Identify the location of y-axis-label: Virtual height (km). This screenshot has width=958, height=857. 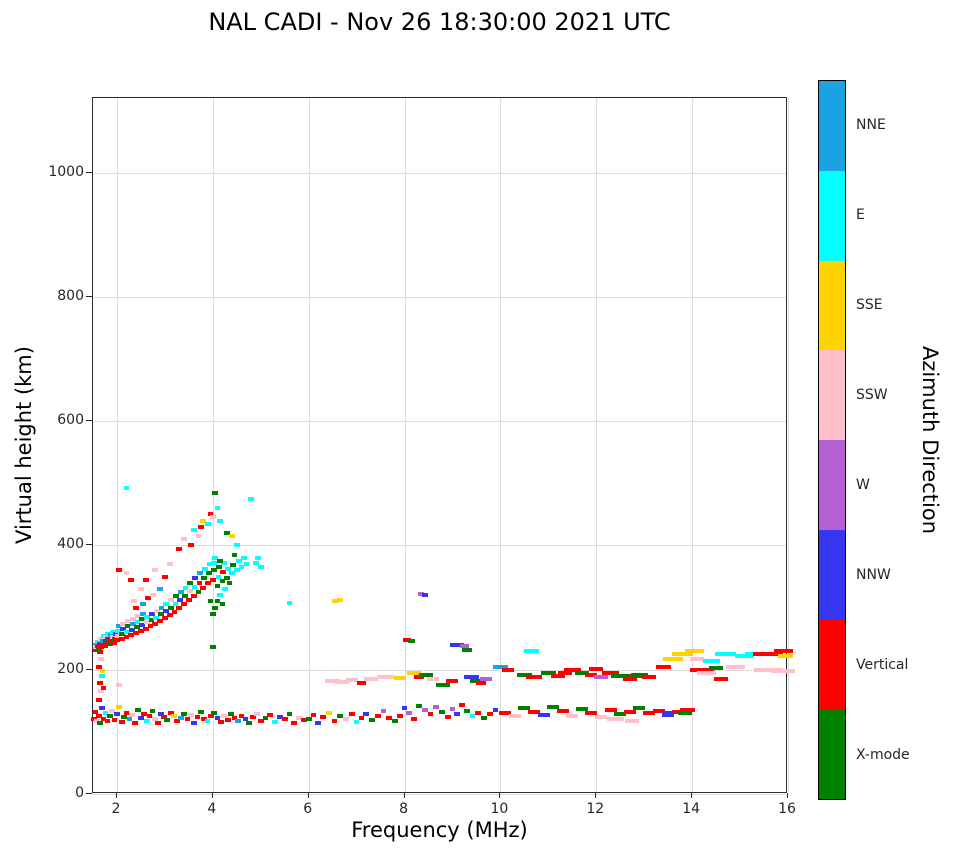
(24, 445).